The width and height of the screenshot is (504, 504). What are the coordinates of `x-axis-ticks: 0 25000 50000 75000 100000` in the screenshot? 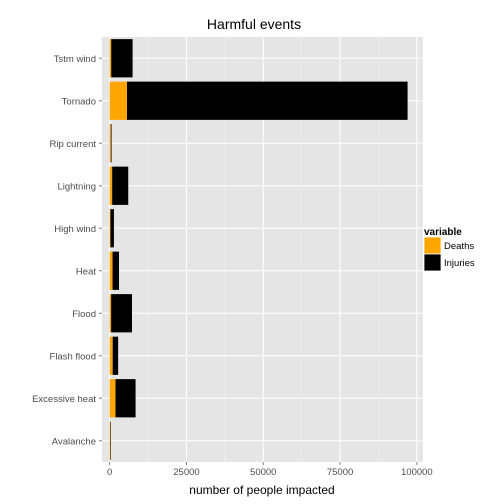 It's located at (270, 470).